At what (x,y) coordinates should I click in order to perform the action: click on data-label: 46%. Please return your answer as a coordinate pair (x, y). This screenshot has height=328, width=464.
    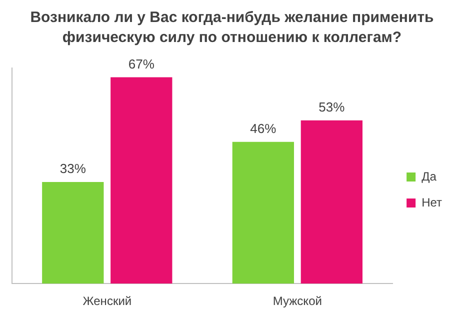
    Looking at the image, I should click on (263, 128).